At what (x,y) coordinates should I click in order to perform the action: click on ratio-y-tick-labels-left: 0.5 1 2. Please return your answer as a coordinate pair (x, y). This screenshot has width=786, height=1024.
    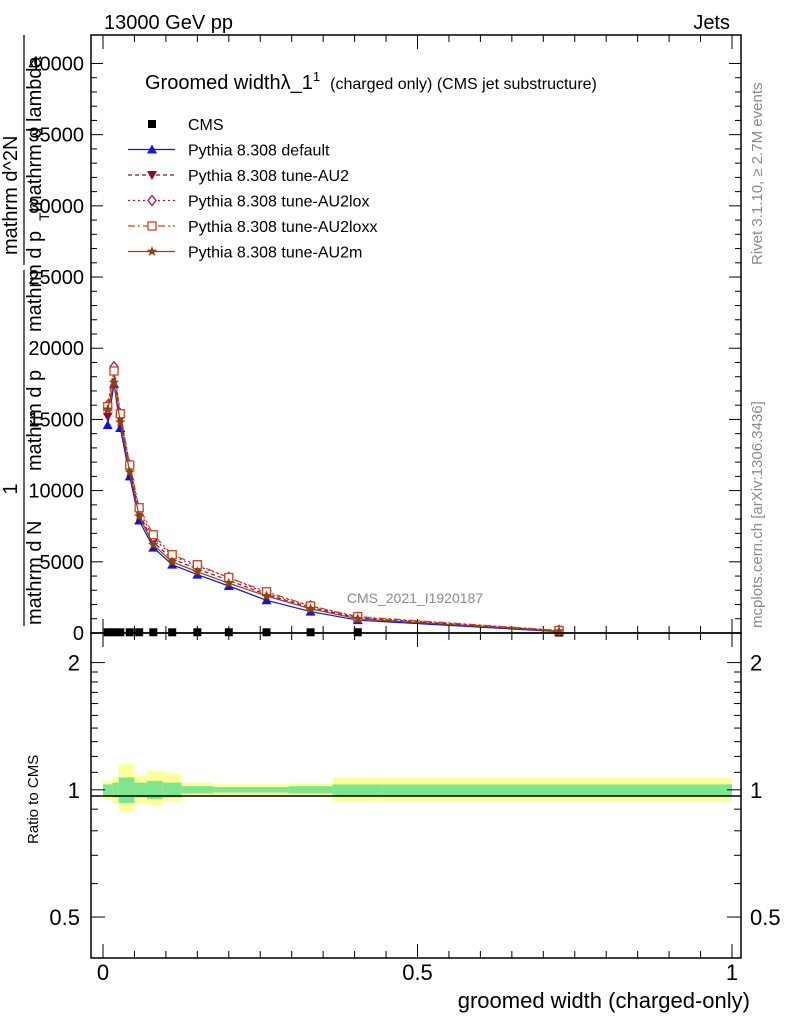
    Looking at the image, I should click on (64, 790).